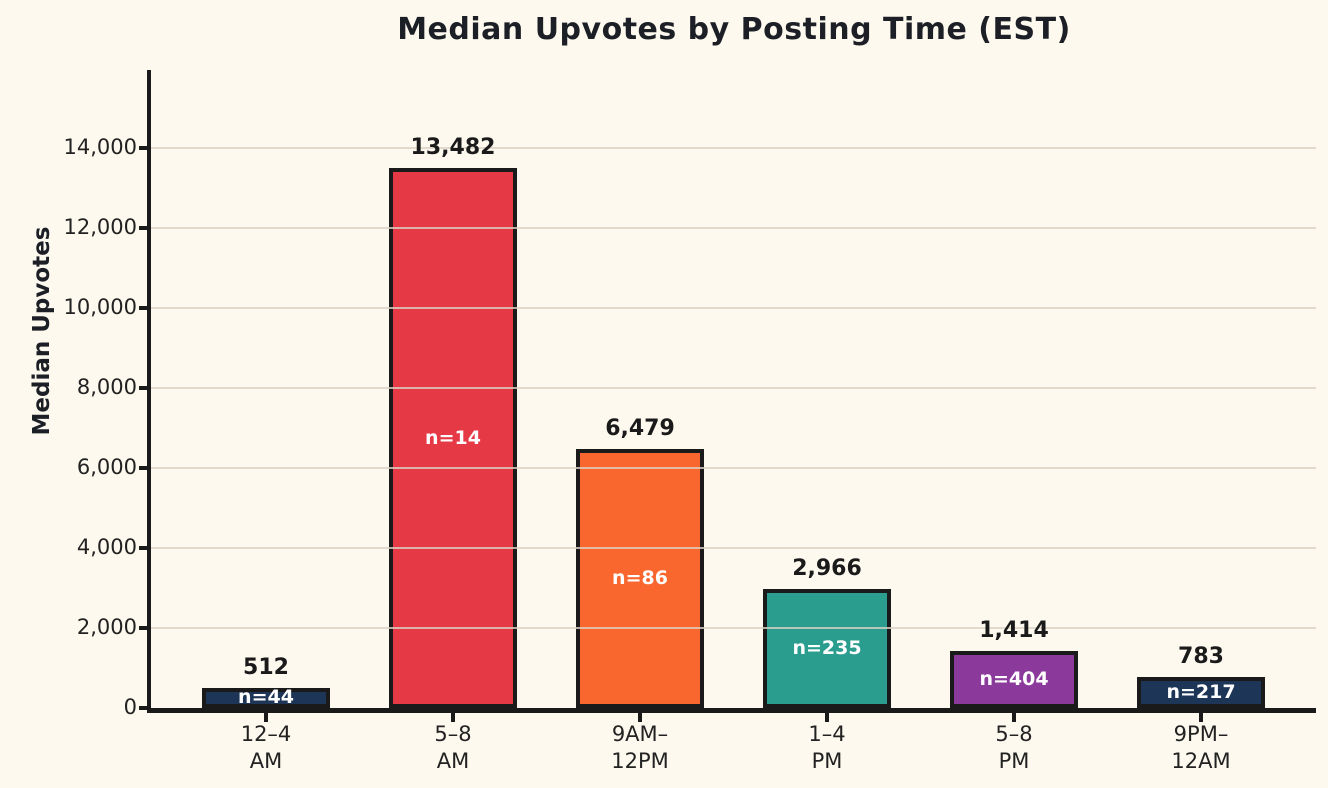 The height and width of the screenshot is (788, 1328). Describe the element at coordinates (100, 306) in the screenshot. I see `y-tick-label: 10,000` at that location.